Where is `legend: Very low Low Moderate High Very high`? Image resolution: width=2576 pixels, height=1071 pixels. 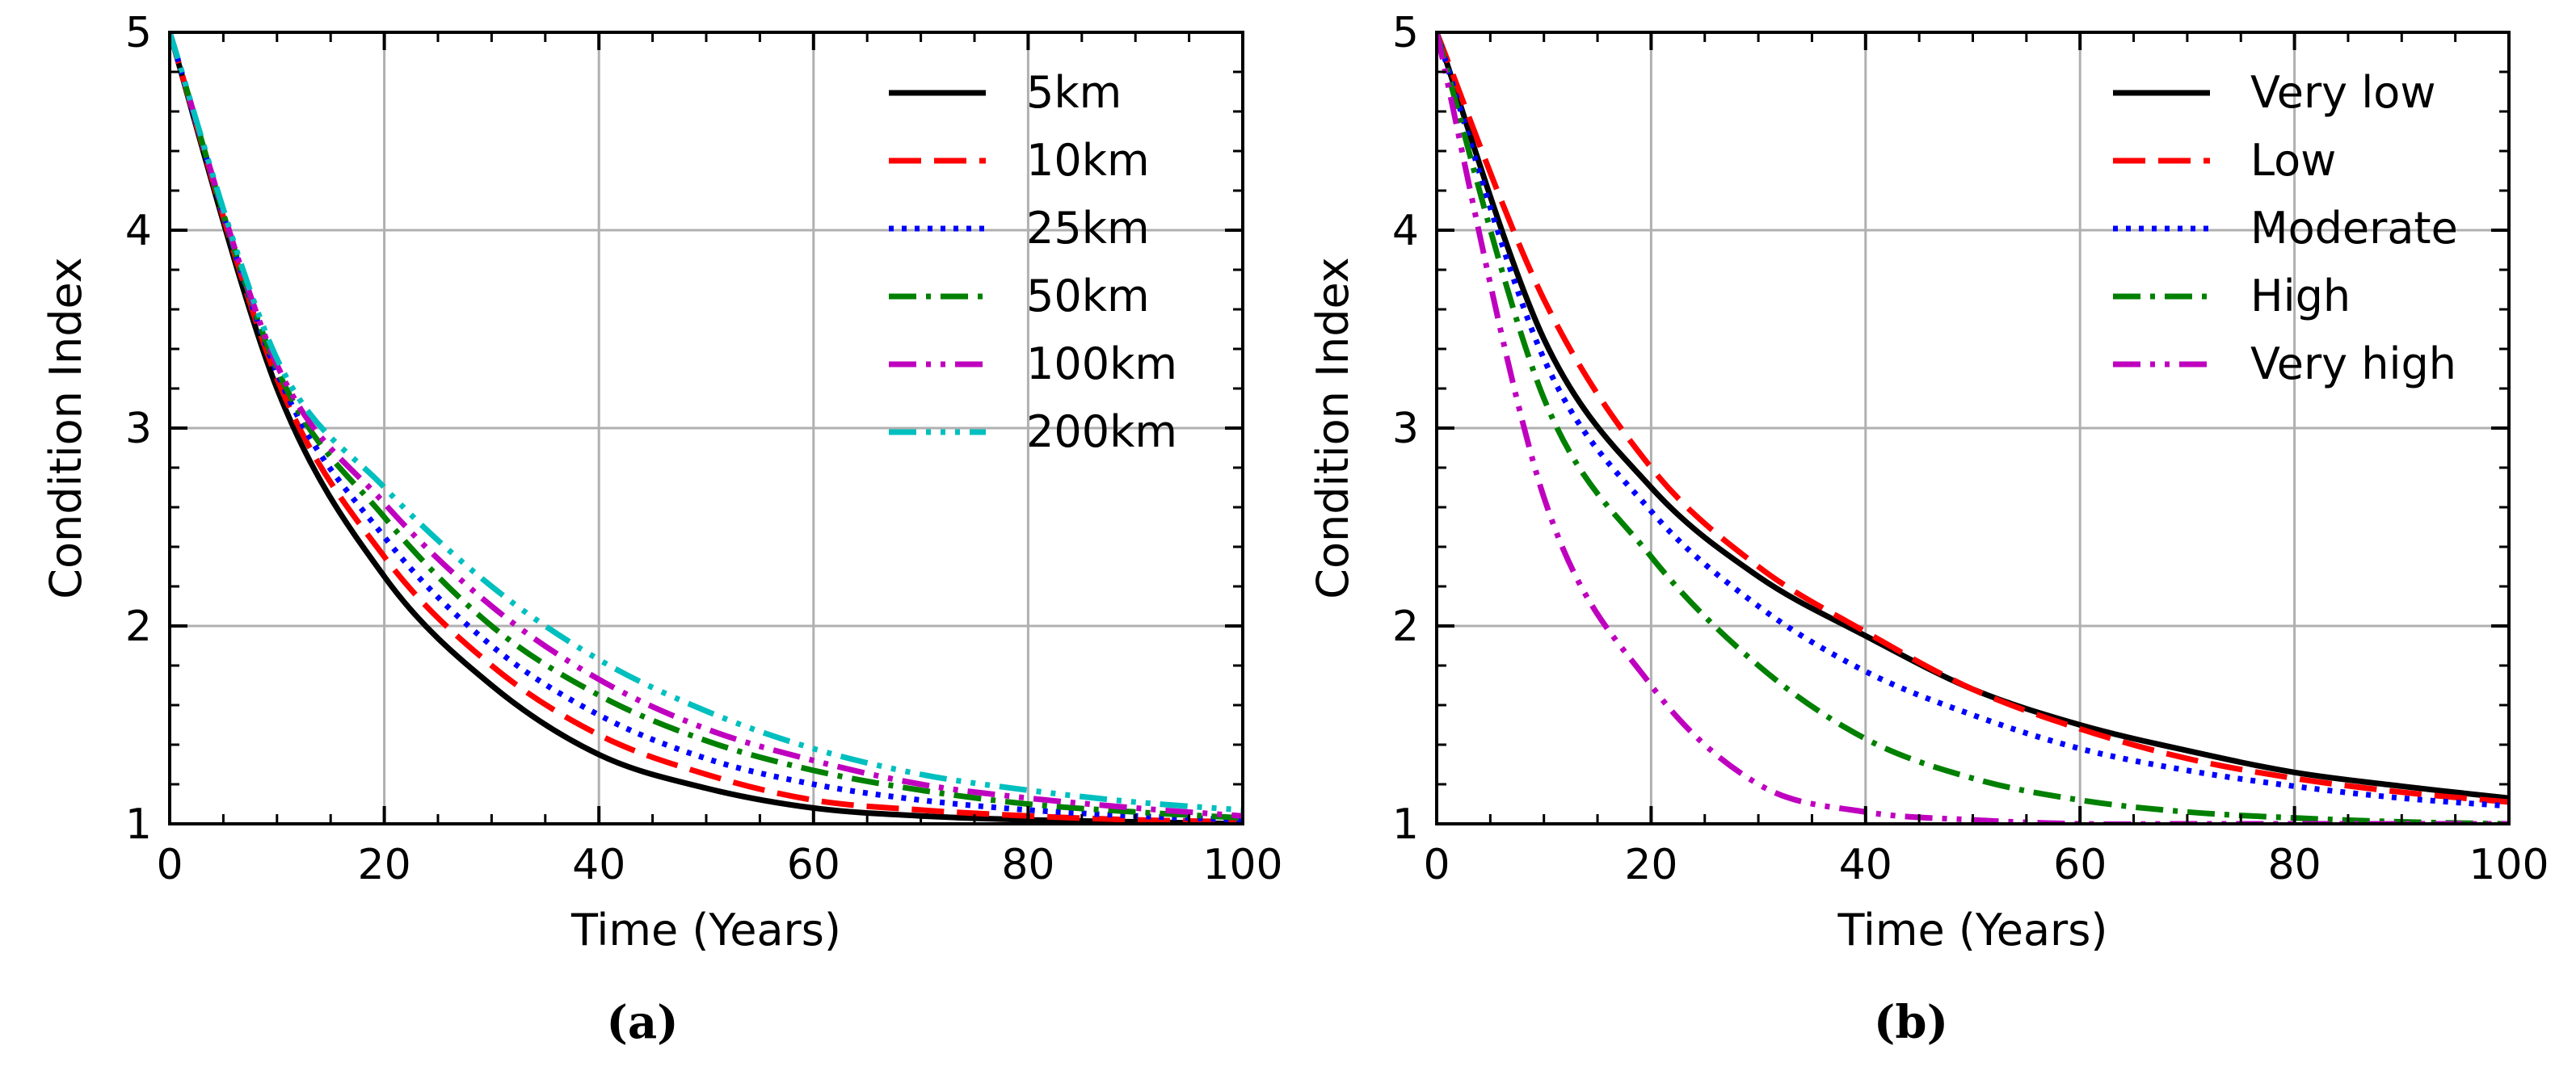 legend: Very low Low Moderate High Very high is located at coordinates (2285, 228).